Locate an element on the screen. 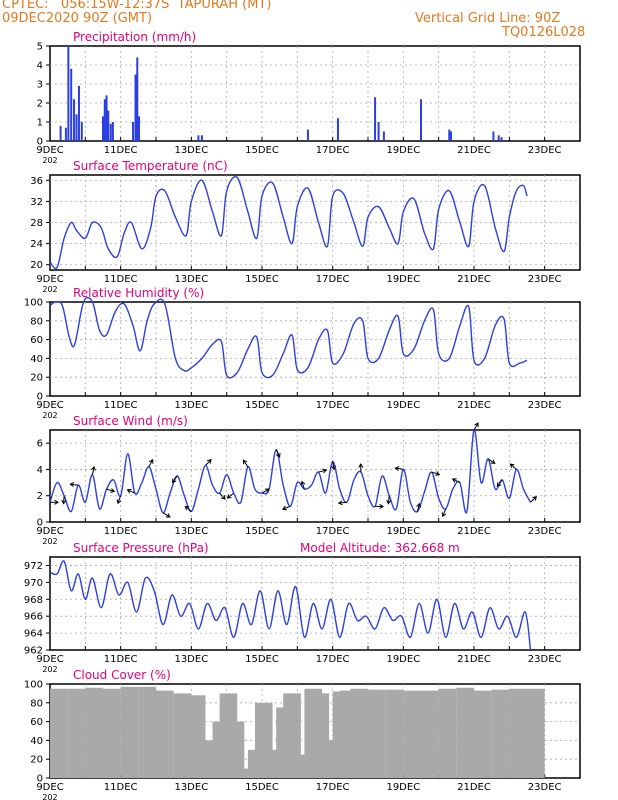 The width and height of the screenshot is (618, 800). panel-frame is located at coordinates (315, 93).